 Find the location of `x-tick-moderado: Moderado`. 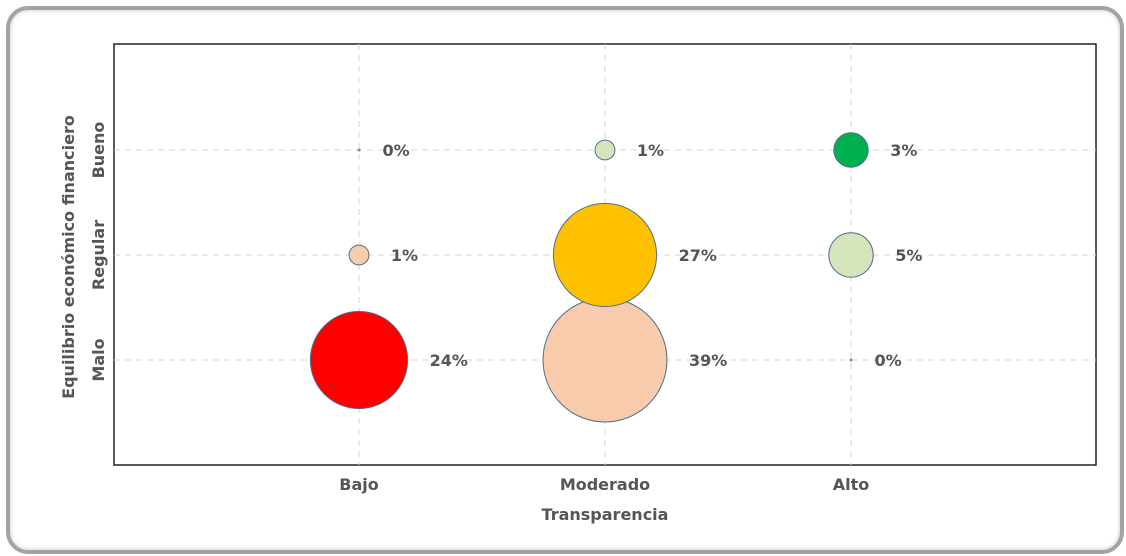

x-tick-moderado: Moderado is located at coordinates (605, 484).